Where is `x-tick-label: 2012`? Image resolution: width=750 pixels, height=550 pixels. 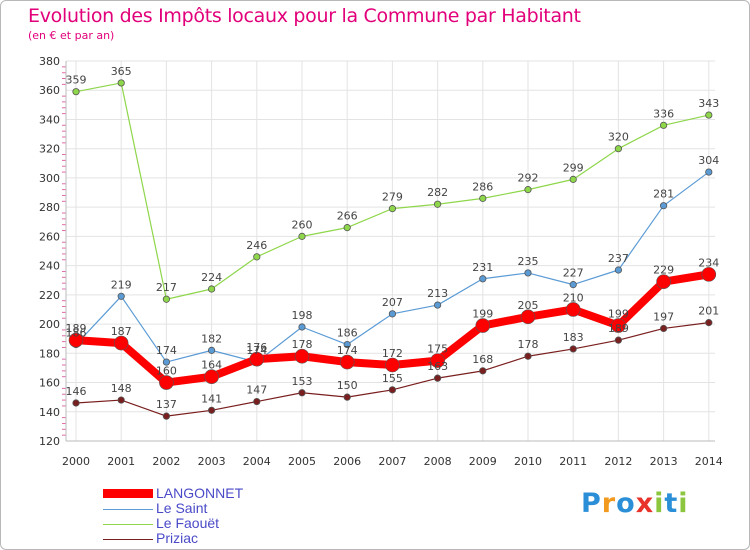
x-tick-label: 2012 is located at coordinates (618, 461).